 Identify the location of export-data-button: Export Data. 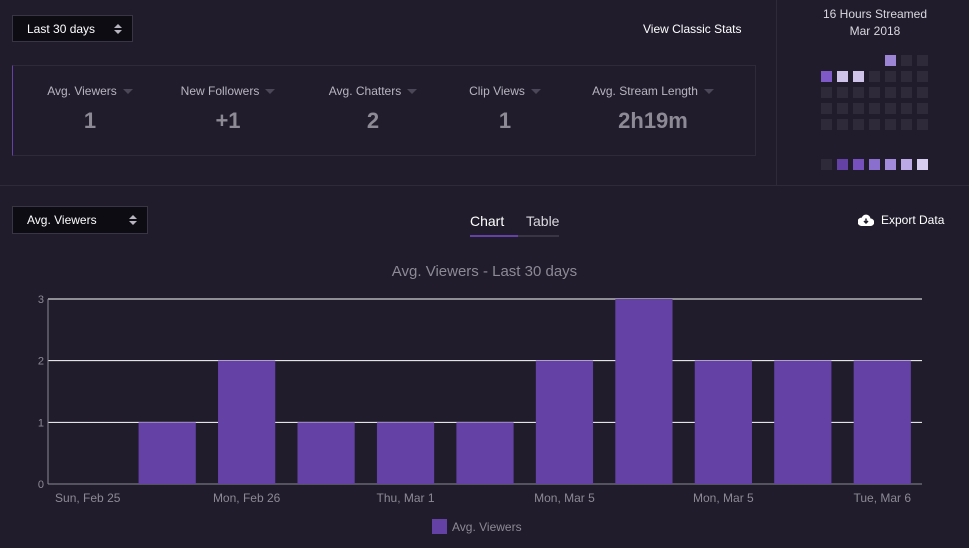
(901, 220).